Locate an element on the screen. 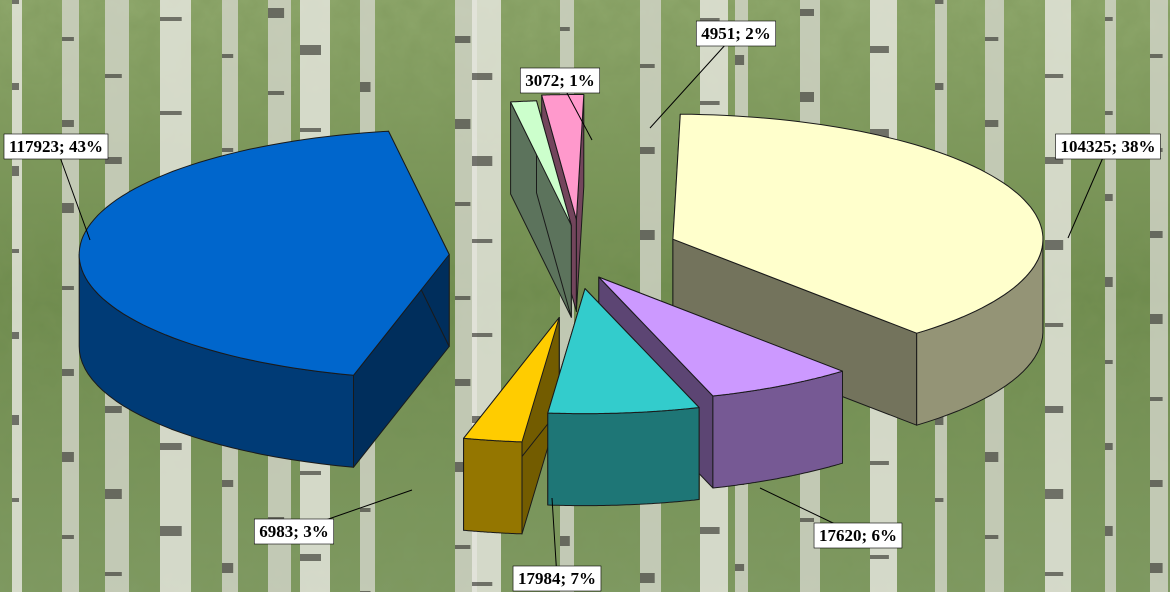 This screenshot has width=1170, height=592. data-label: 117923; 43% is located at coordinates (56, 187).